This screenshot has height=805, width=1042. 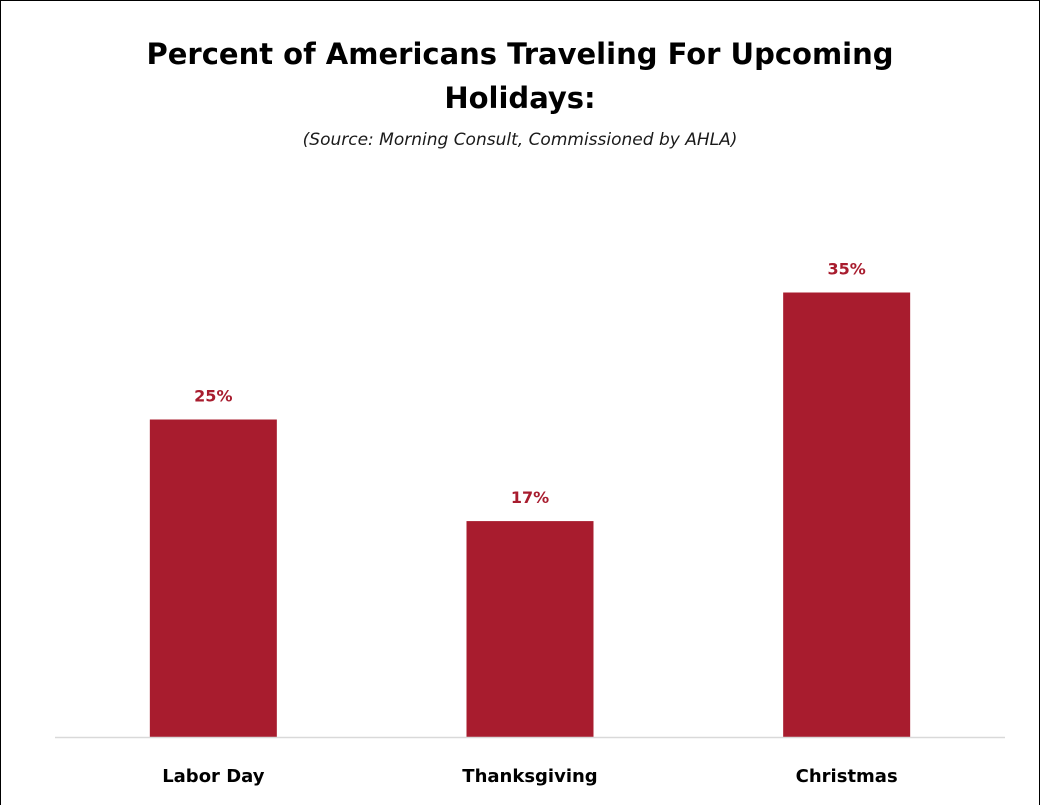 What do you see at coordinates (530, 629) in the screenshot?
I see `bar-thanksgiving` at bounding box center [530, 629].